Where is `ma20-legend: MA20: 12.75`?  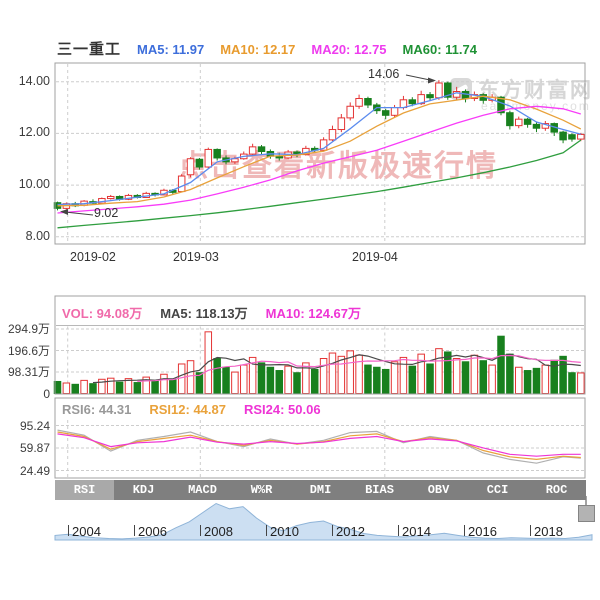
ma20-legend: MA20: 12.75 is located at coordinates (349, 49).